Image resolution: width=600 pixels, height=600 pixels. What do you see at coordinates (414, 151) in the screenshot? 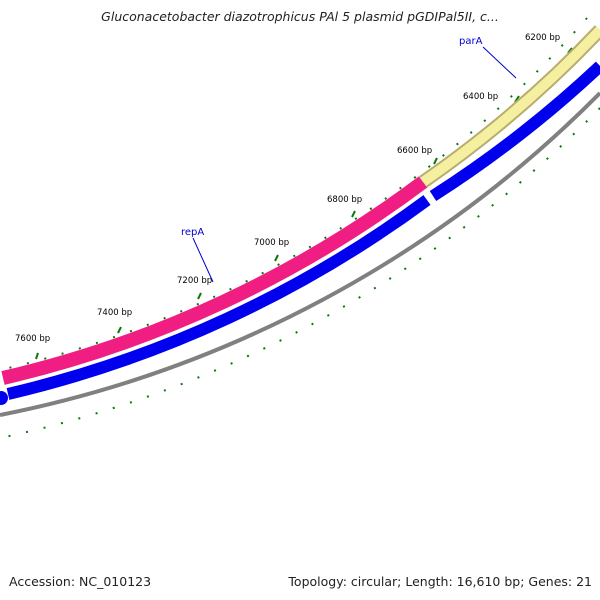
I see `tick-label-6600: 6600 bp` at bounding box center [414, 151].